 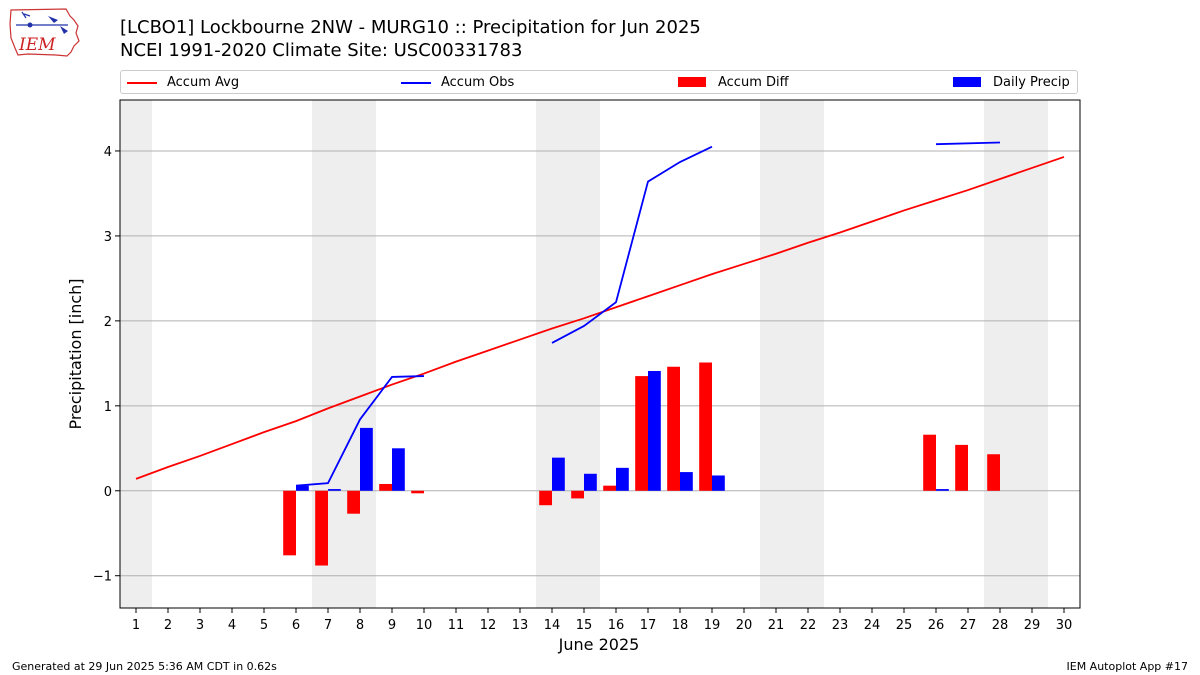 What do you see at coordinates (200, 625) in the screenshot?
I see `x-tick-label: 3` at bounding box center [200, 625].